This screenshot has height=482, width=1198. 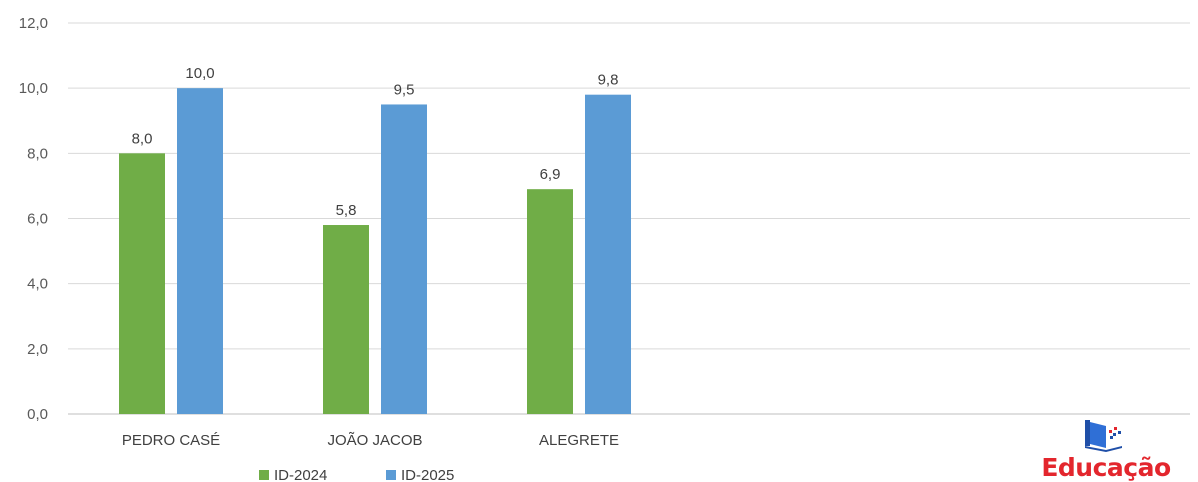 I want to click on x-category-label: ALEGRETE, so click(x=579, y=440).